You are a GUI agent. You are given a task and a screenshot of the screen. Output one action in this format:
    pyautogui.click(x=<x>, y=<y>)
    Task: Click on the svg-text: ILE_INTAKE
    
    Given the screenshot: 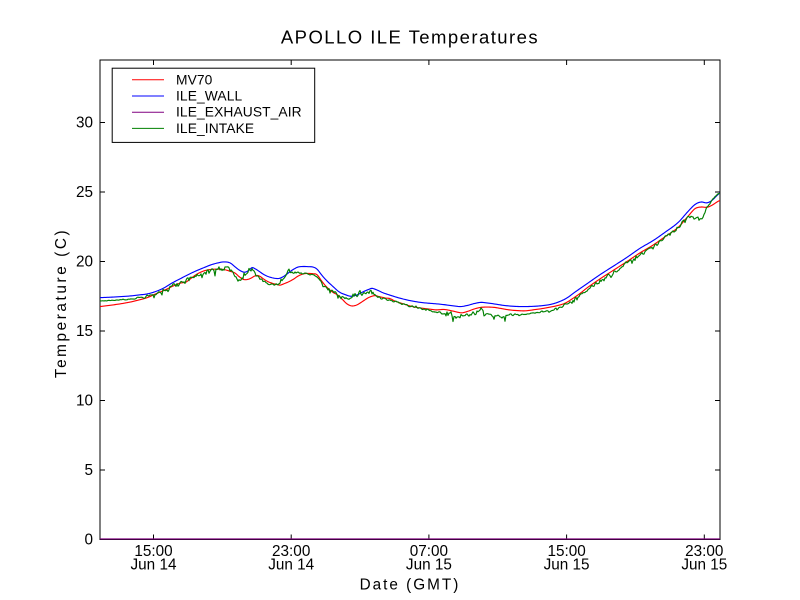 What is the action you would take?
    pyautogui.click(x=215, y=128)
    